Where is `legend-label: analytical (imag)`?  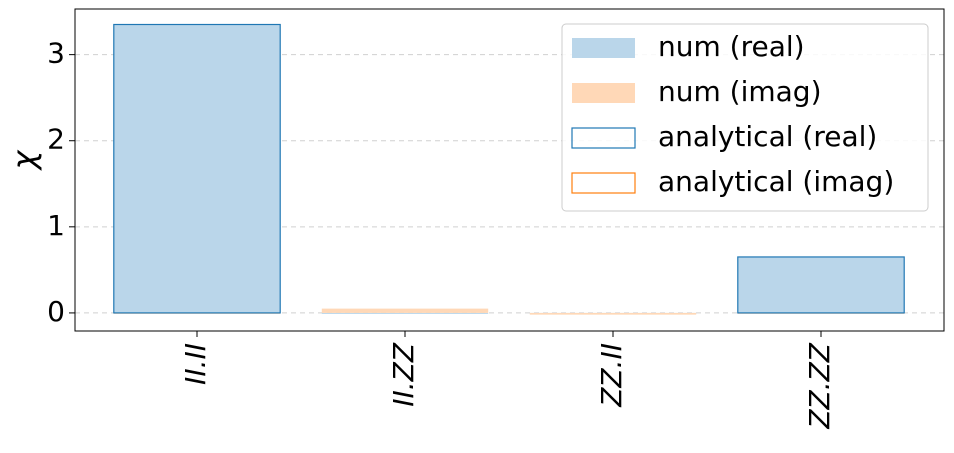 legend-label: analytical (imag) is located at coordinates (776, 181).